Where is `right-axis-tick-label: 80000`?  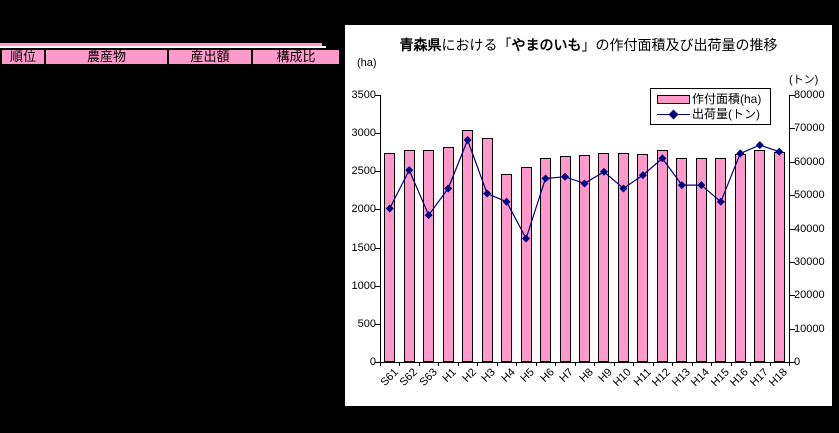 right-axis-tick-label: 80000 is located at coordinates (809, 95).